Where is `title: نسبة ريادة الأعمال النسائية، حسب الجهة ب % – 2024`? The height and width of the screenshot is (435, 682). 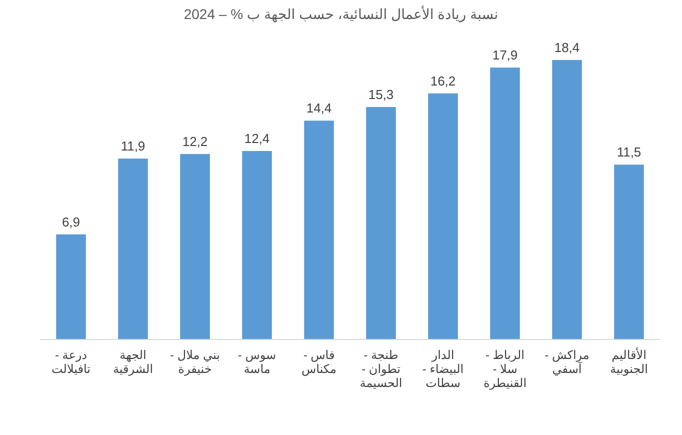
title: نسبة ريادة الأعمال النسائية، حسب الجهة ب % – 2024 is located at coordinates (341, 14).